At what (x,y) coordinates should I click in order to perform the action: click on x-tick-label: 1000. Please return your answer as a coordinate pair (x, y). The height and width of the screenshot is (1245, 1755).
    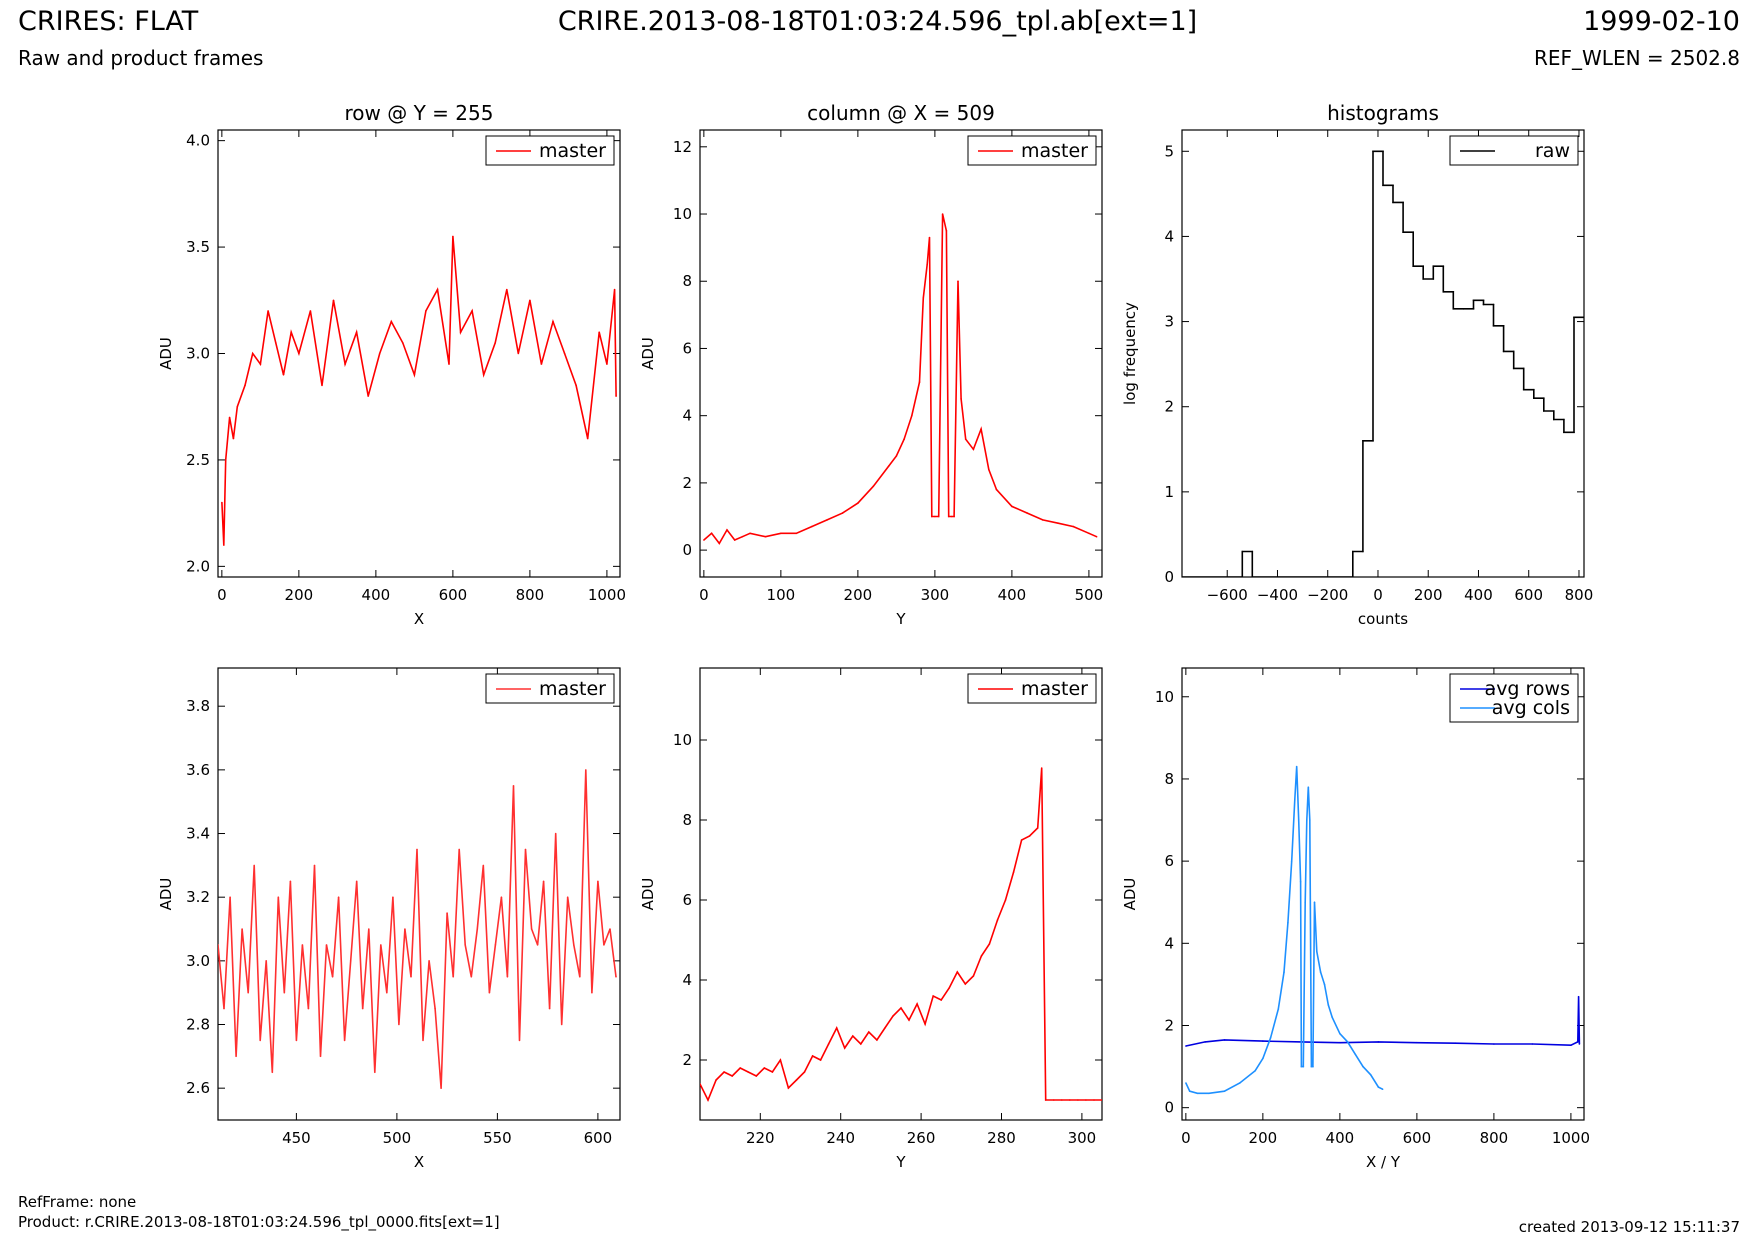
    Looking at the image, I should click on (607, 595).